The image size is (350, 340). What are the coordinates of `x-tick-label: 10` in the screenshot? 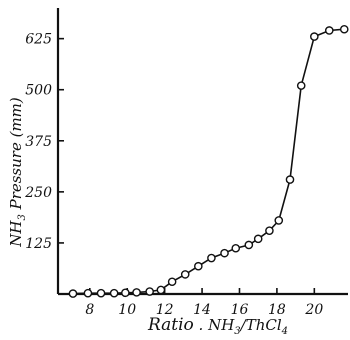 It's located at (127, 310).